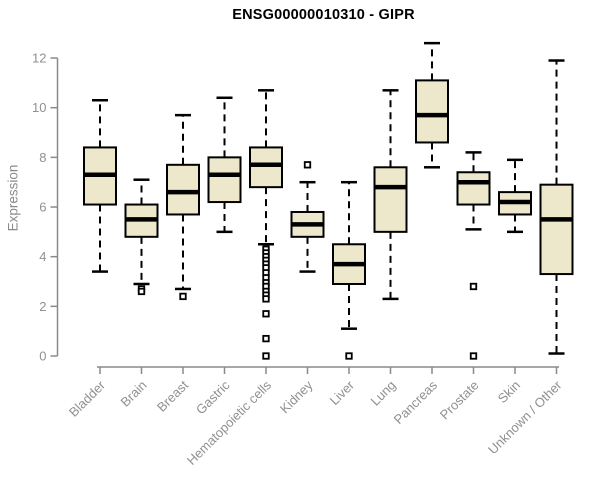  Describe the element at coordinates (39, 58) in the screenshot. I see `y-tick-label: 12` at that location.